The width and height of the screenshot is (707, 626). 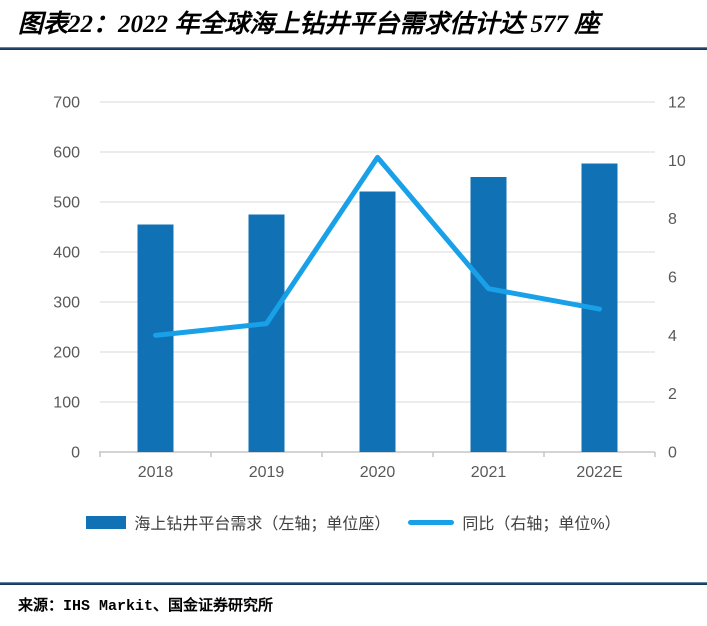 I want to click on bar-2020, so click(x=377, y=321).